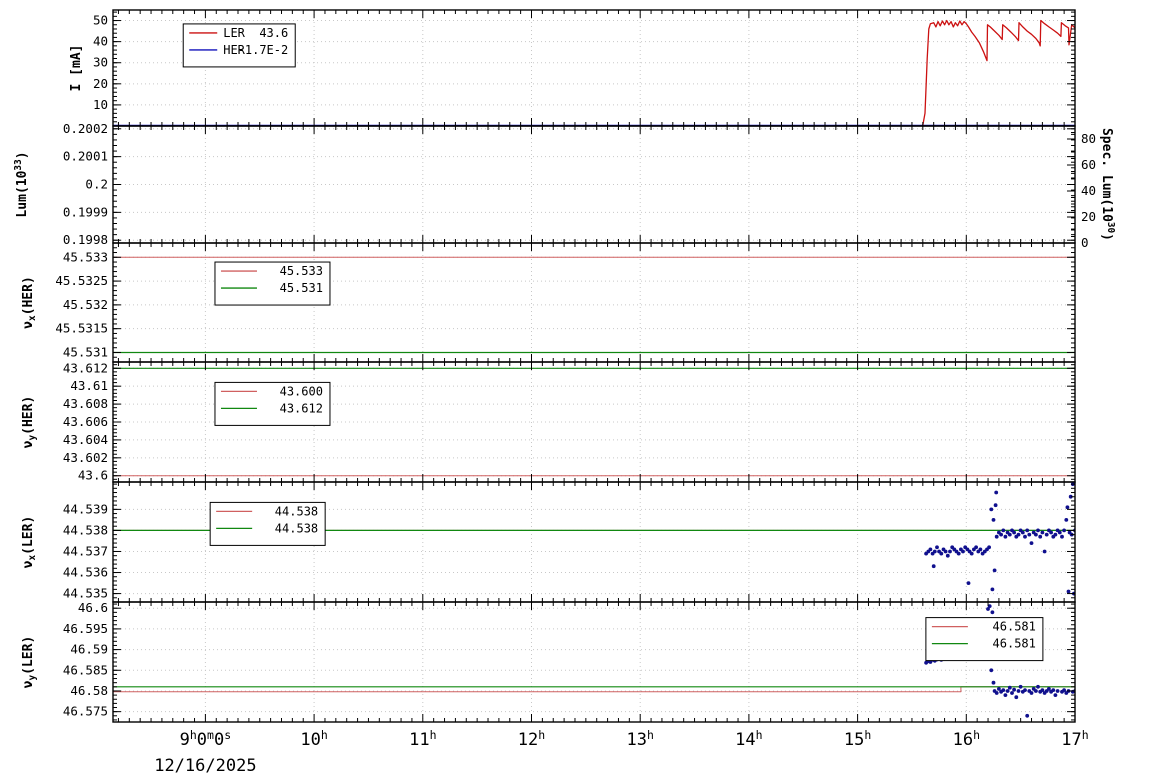 The image size is (1154, 782). What do you see at coordinates (301, 288) in the screenshot?
I see `legend-value: 45.531` at bounding box center [301, 288].